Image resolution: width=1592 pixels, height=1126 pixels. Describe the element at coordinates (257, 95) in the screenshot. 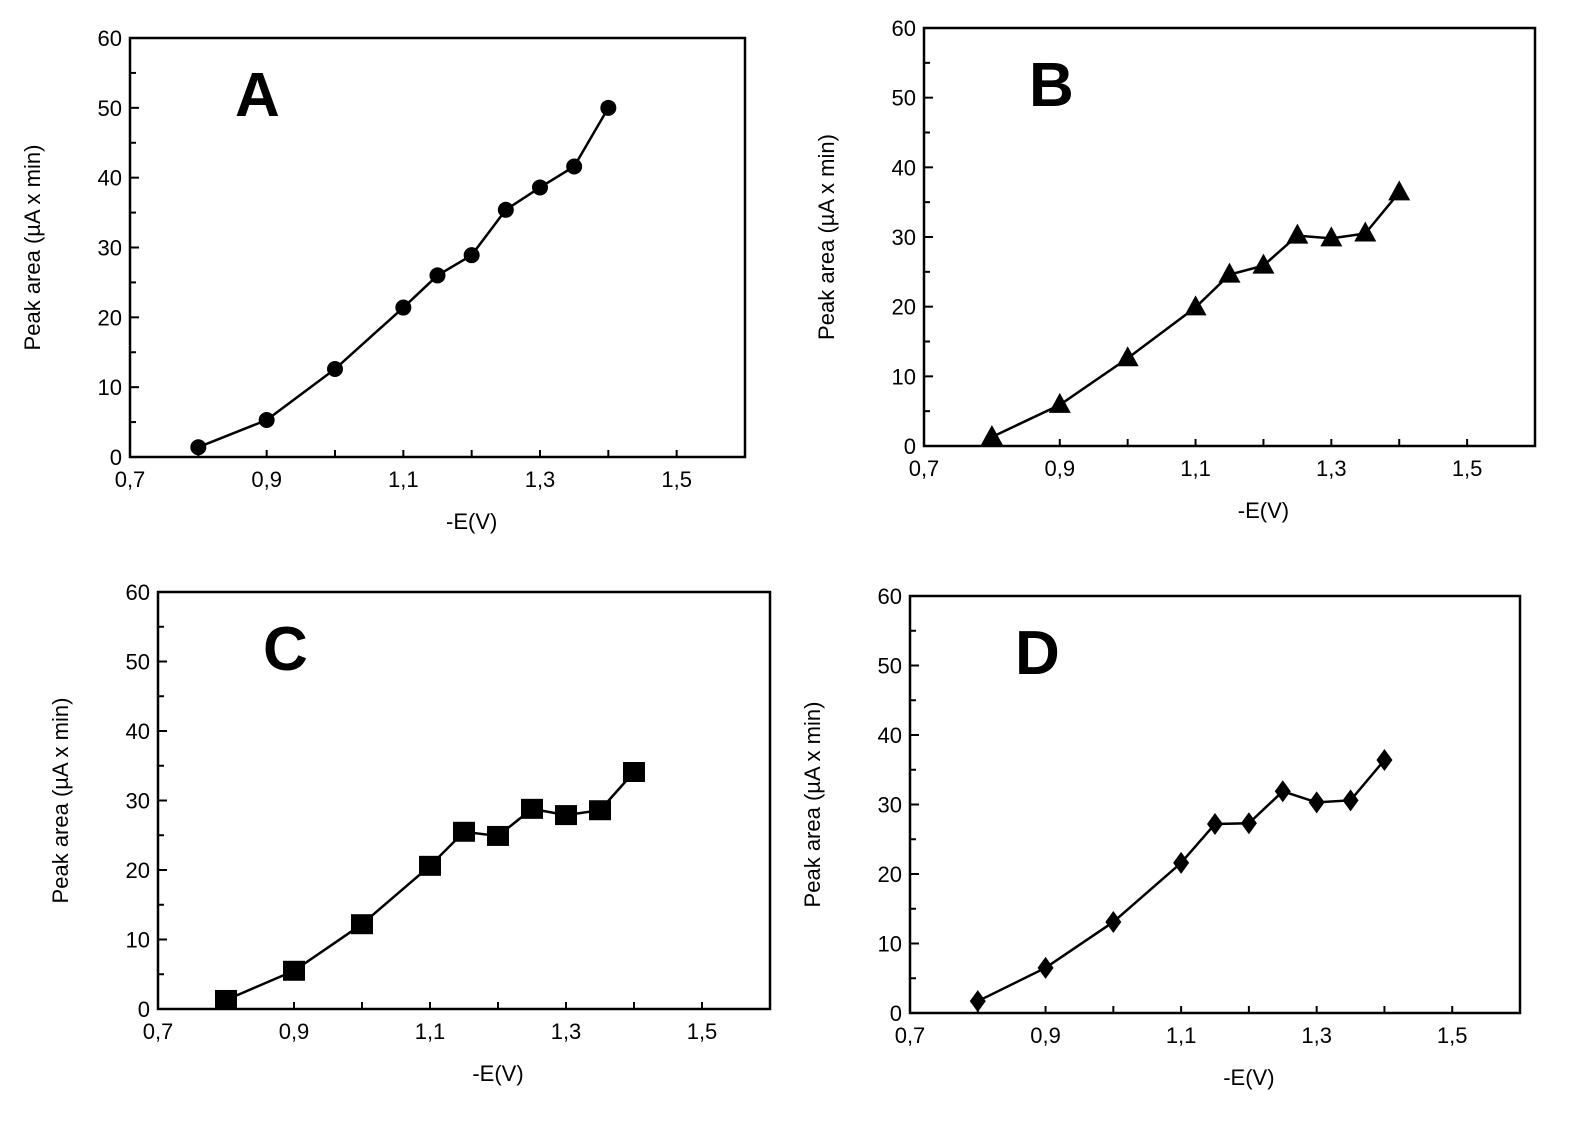

I see `panel-label: A` at that location.